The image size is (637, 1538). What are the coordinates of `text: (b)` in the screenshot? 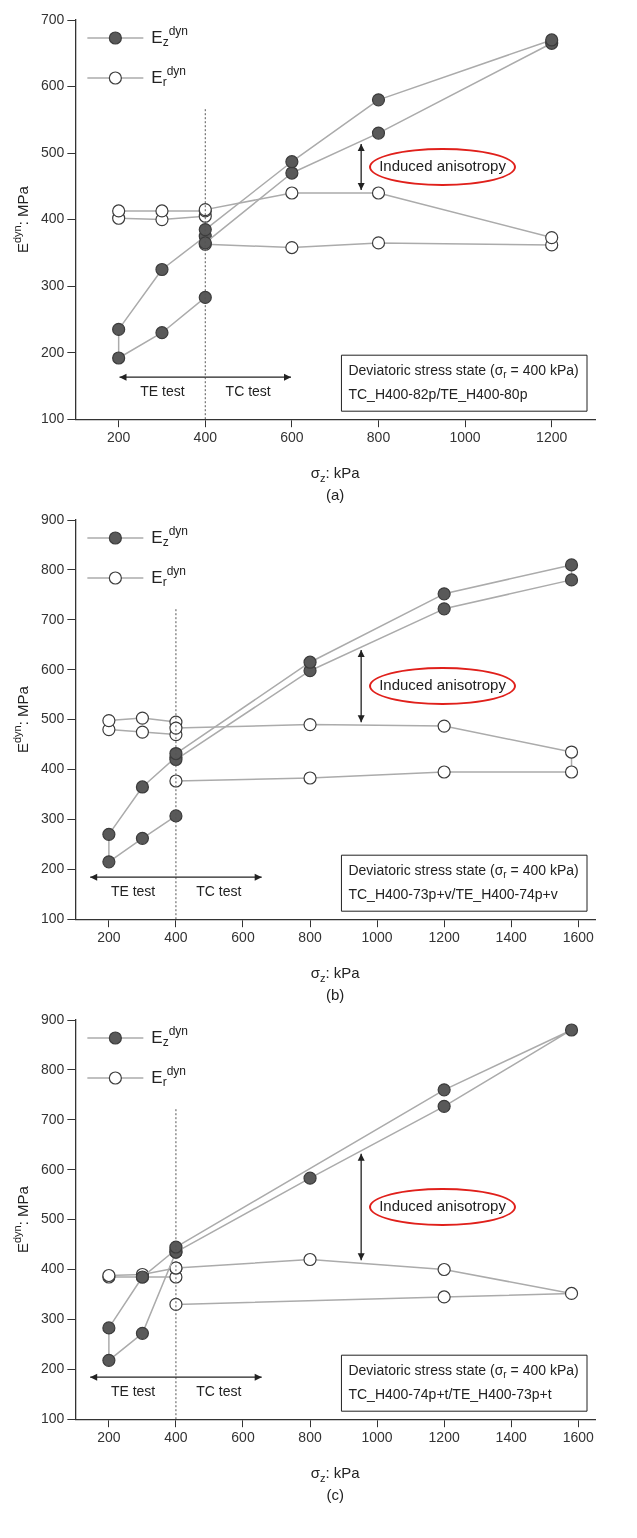 It's located at (335, 995).